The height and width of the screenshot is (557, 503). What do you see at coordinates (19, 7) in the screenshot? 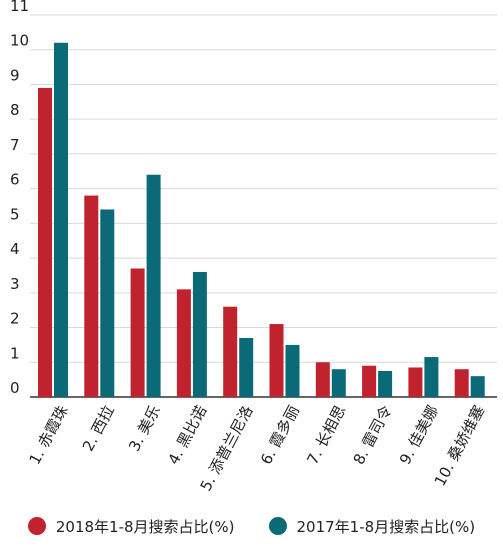
I see `y-tick-label: 11` at bounding box center [19, 7].